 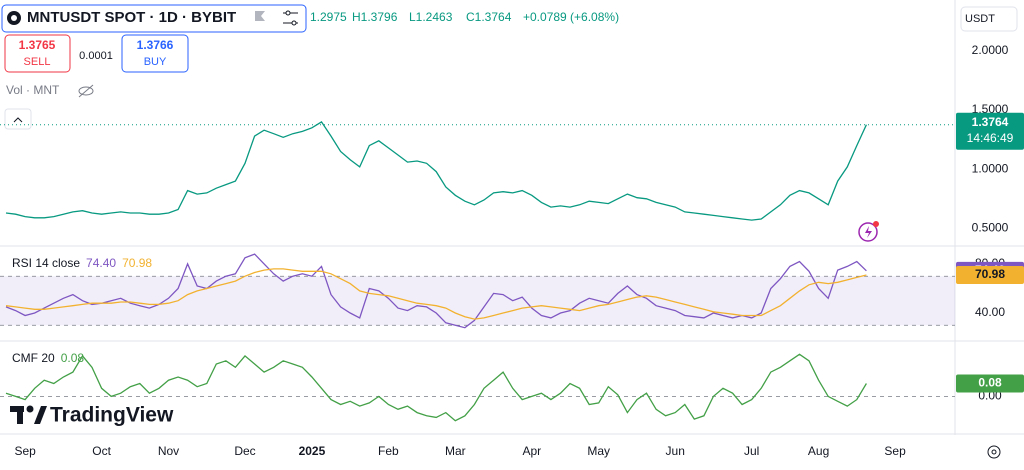 What do you see at coordinates (290, 18) in the screenshot?
I see `compare-icon` at bounding box center [290, 18].